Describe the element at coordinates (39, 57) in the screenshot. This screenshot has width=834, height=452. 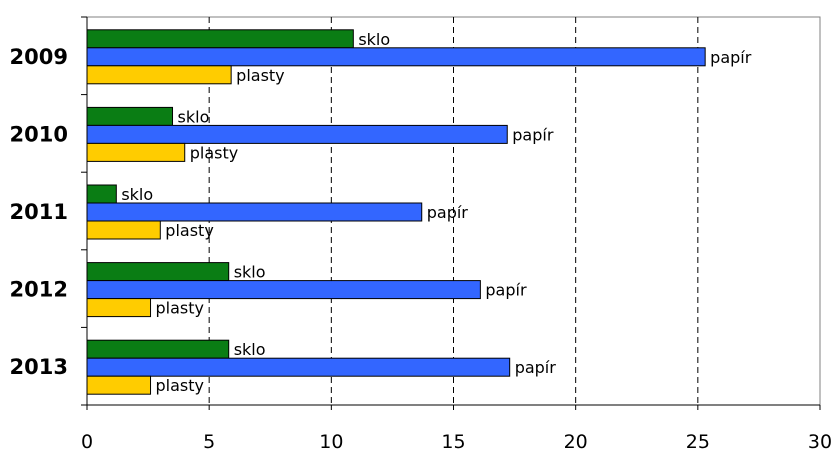
I see `y-category-label: 2009` at that location.